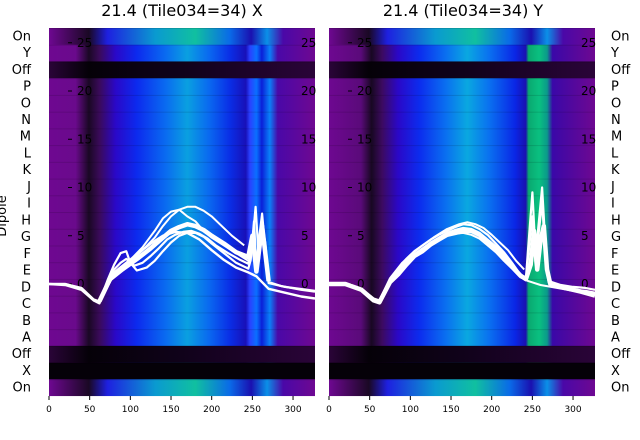 This screenshot has width=640, height=440. What do you see at coordinates (26, 237) in the screenshot?
I see `row-label-left: G` at bounding box center [26, 237].